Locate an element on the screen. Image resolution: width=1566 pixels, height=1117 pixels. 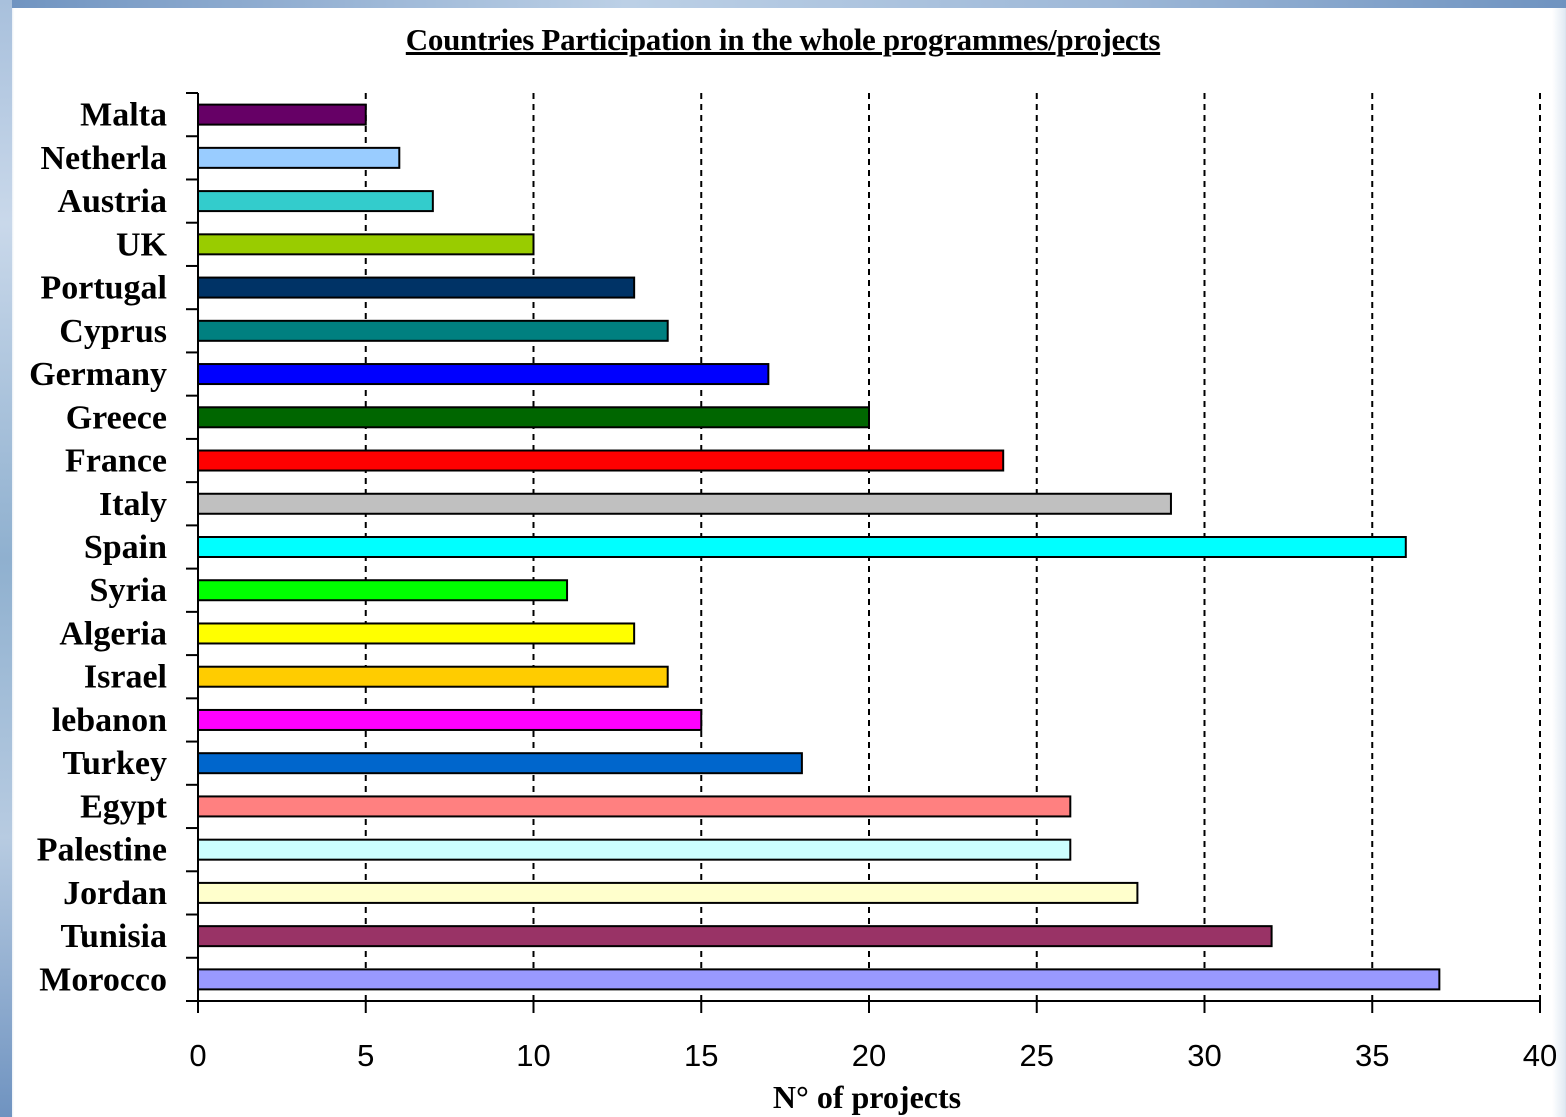
category-label: Morocco is located at coordinates (103, 979).